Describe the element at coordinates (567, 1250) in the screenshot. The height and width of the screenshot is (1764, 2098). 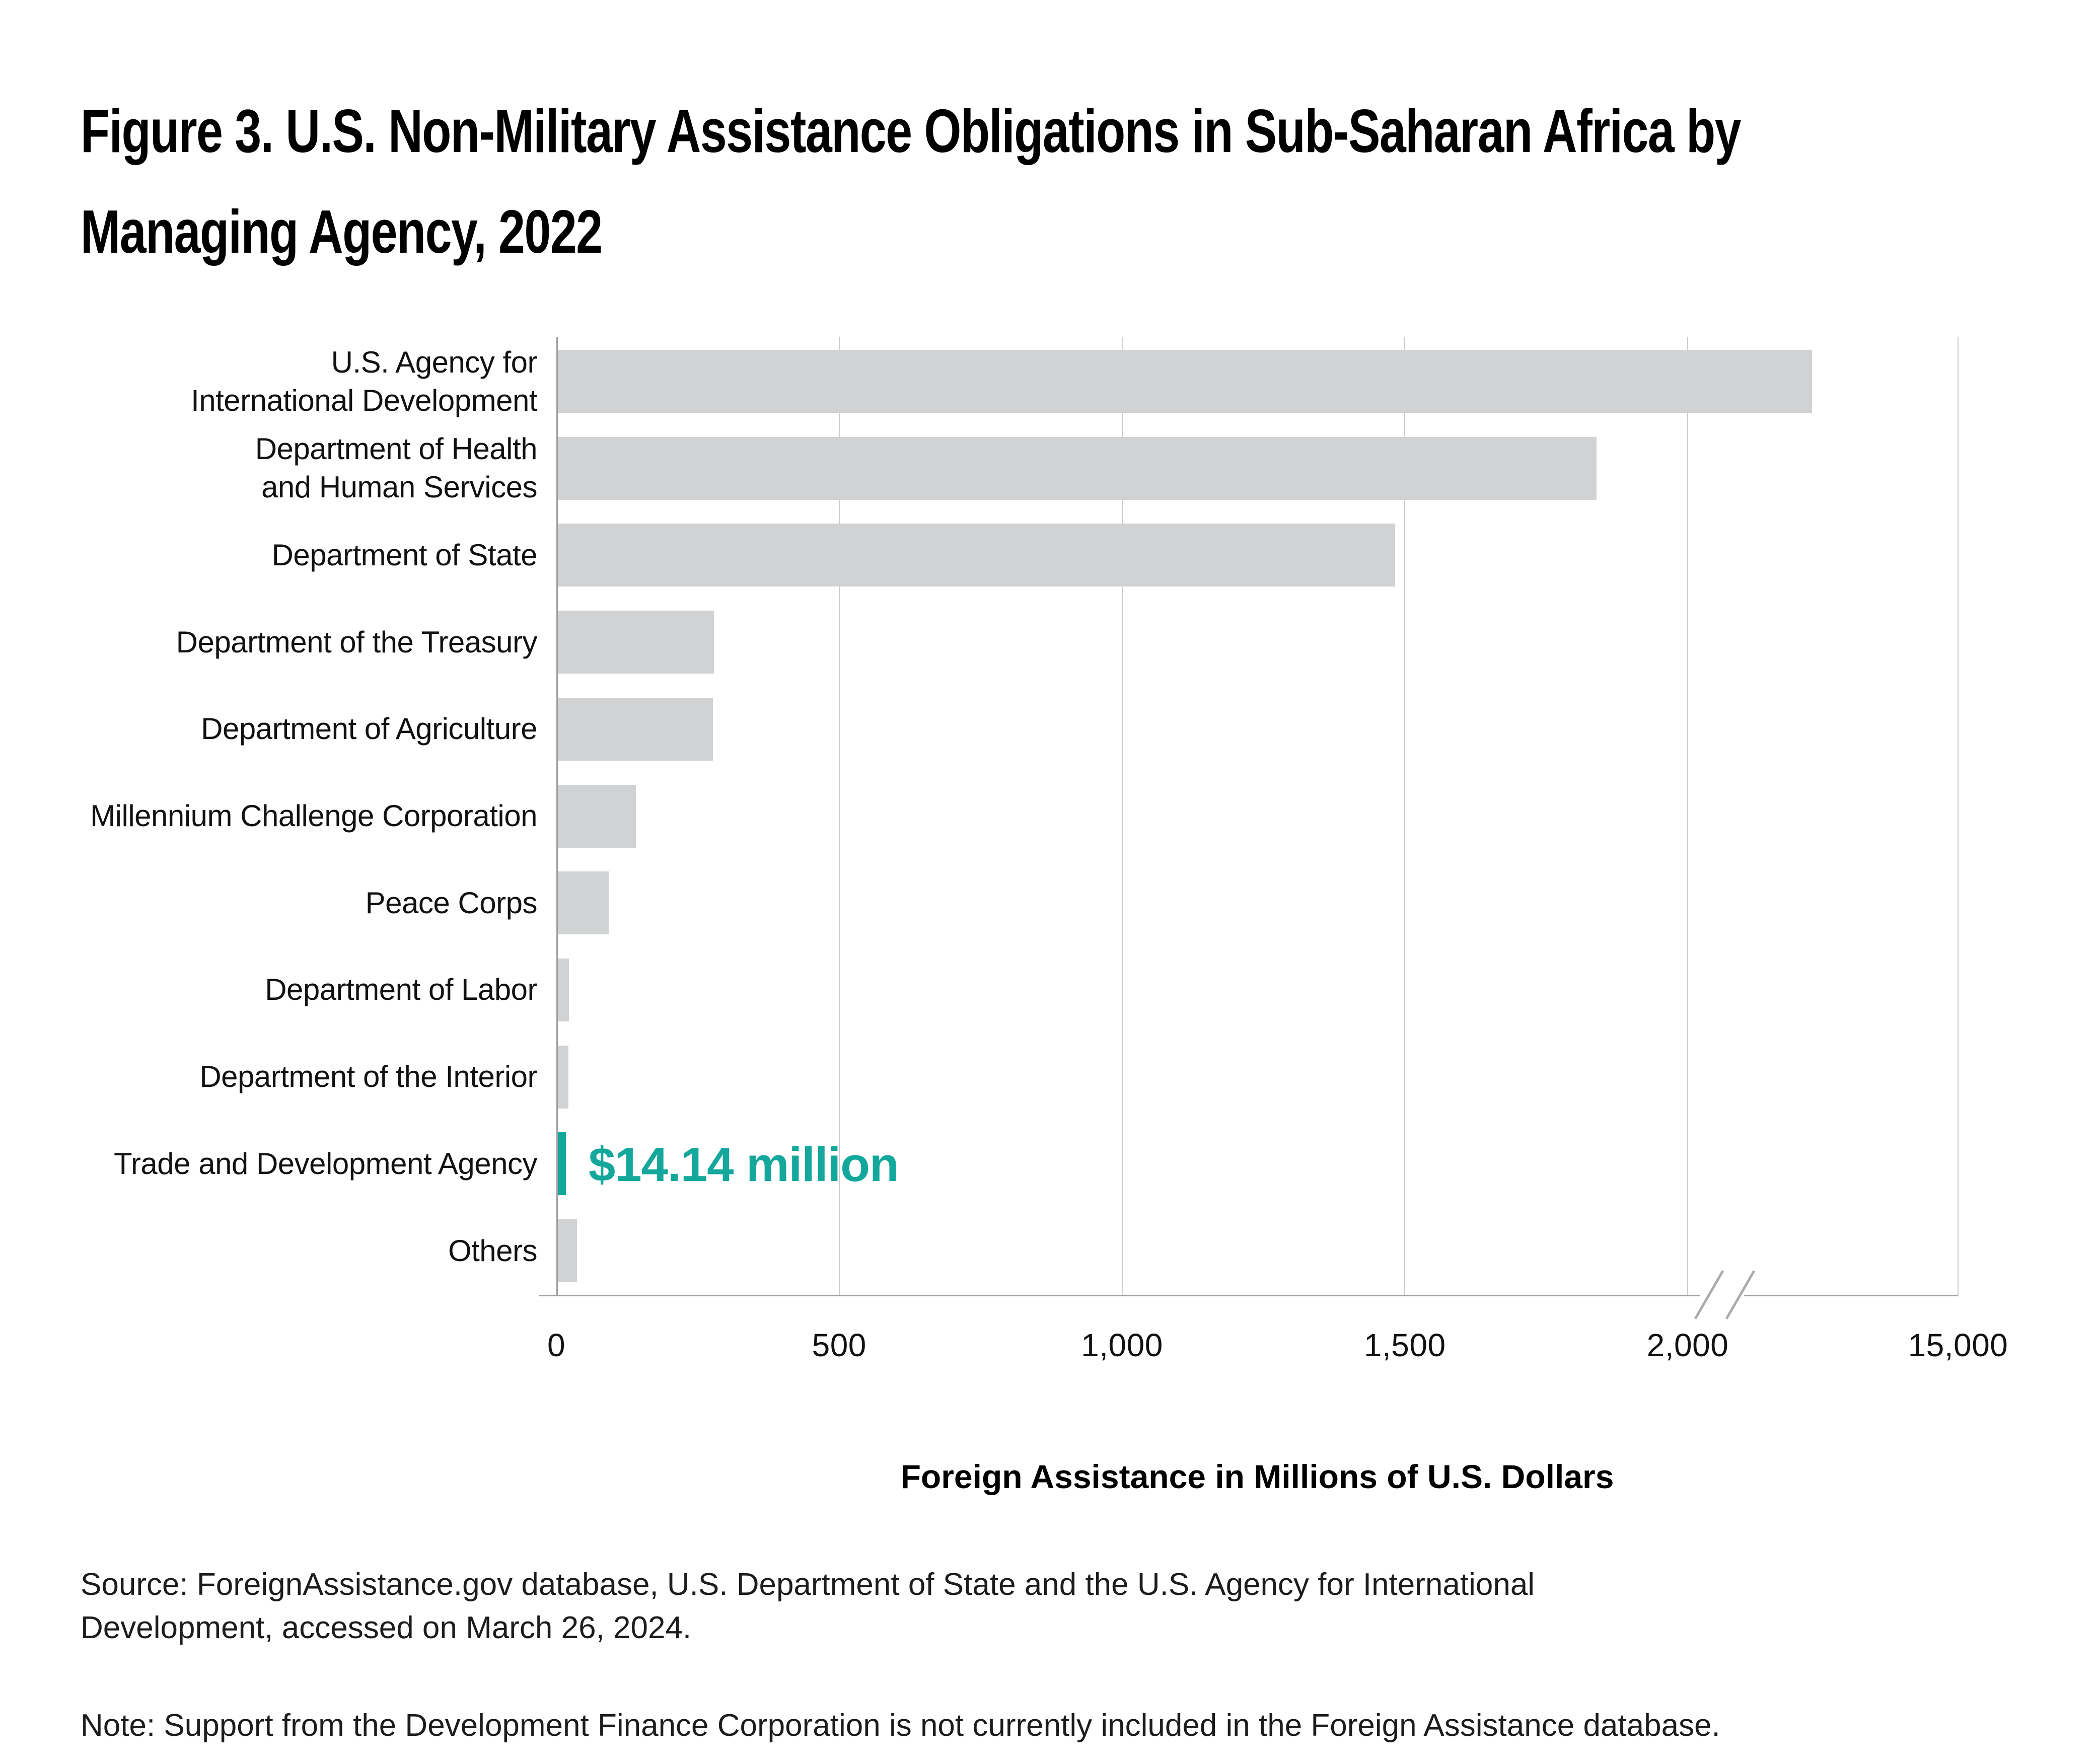
I see `bar-others` at that location.